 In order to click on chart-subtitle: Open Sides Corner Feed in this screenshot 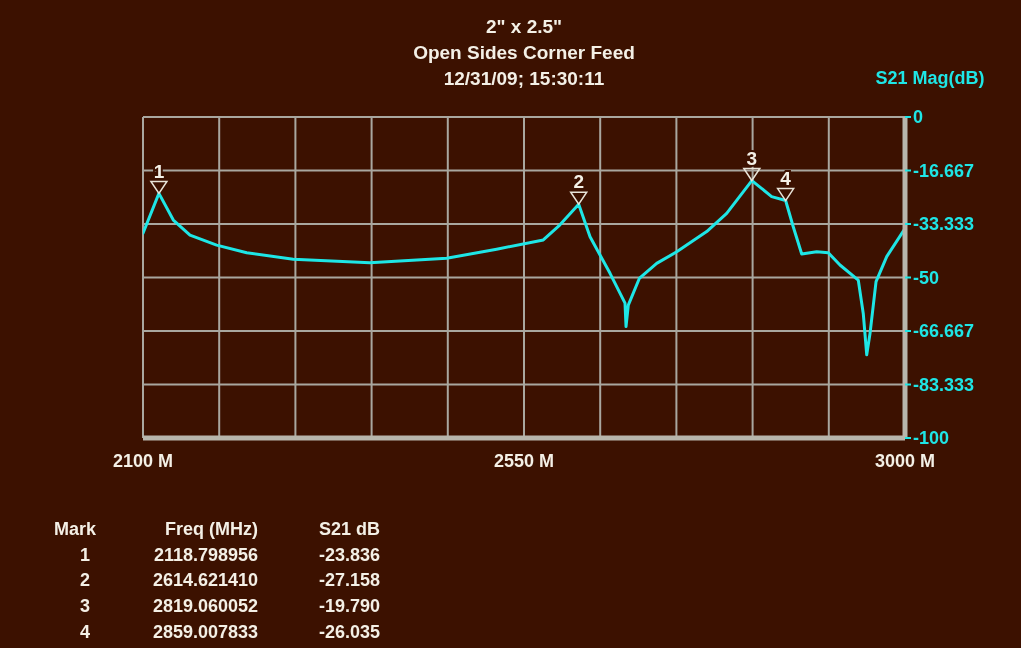, I will do `click(524, 53)`.